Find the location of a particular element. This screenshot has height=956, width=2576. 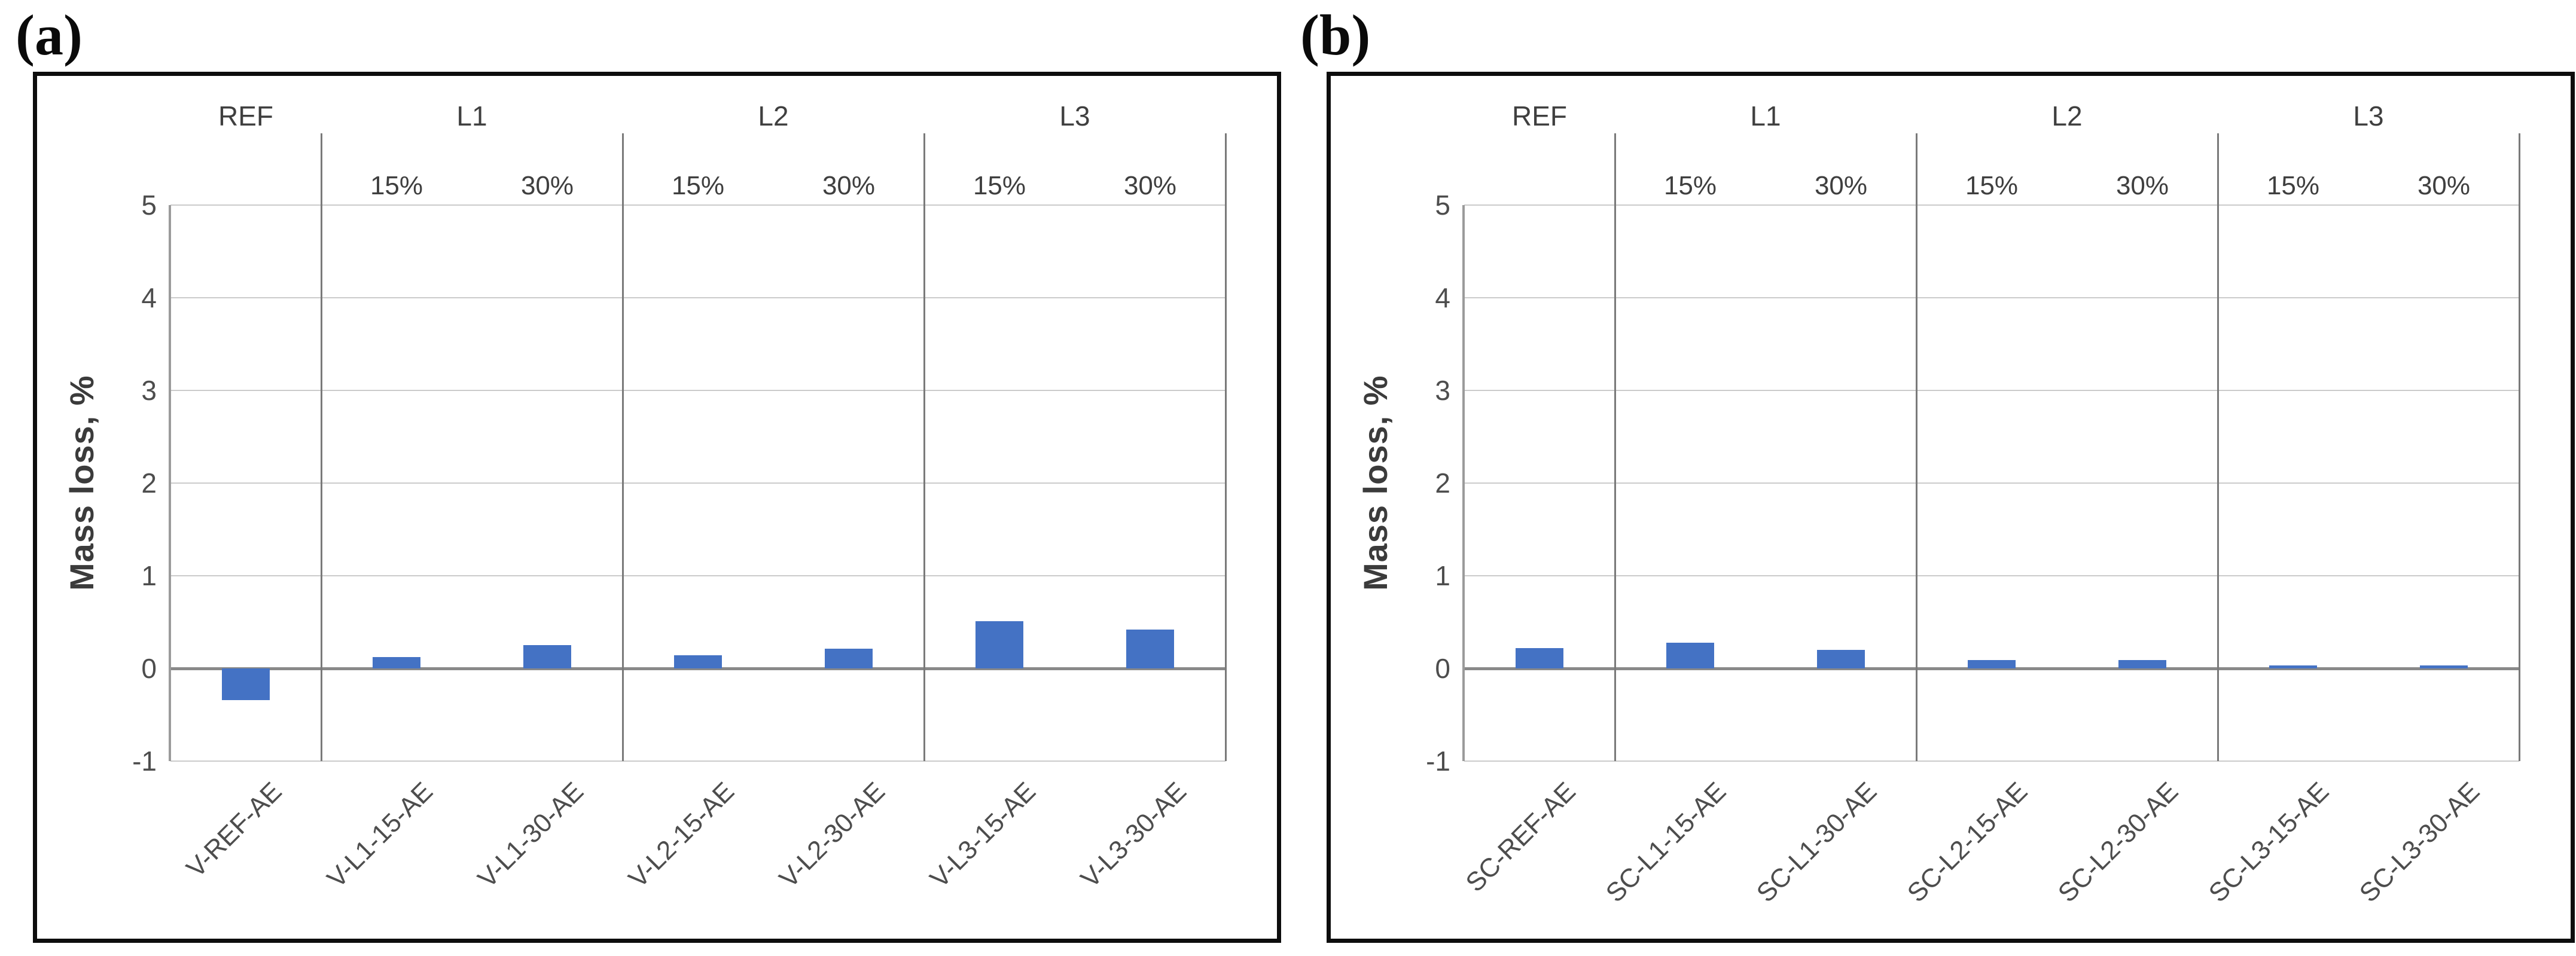

panel-b-tag: (b) is located at coordinates (1335, 35).